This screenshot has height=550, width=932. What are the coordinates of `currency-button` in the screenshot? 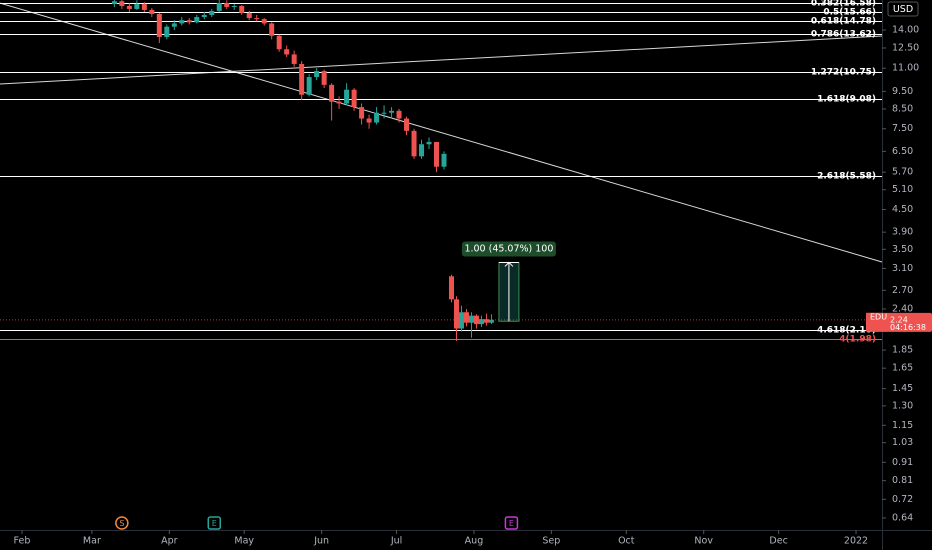 It's located at (903, 9).